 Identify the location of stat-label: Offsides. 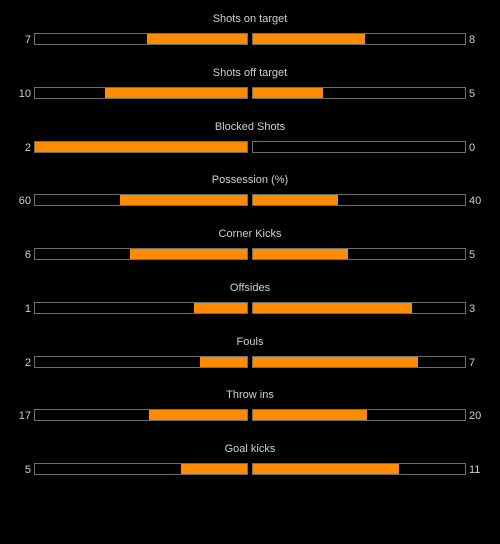
(250, 288).